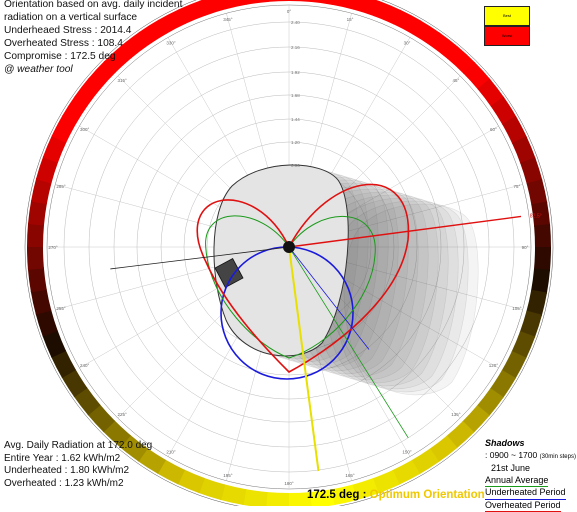 This screenshot has width=577, height=512. I want to click on angle-label: 0°, so click(289, 11).